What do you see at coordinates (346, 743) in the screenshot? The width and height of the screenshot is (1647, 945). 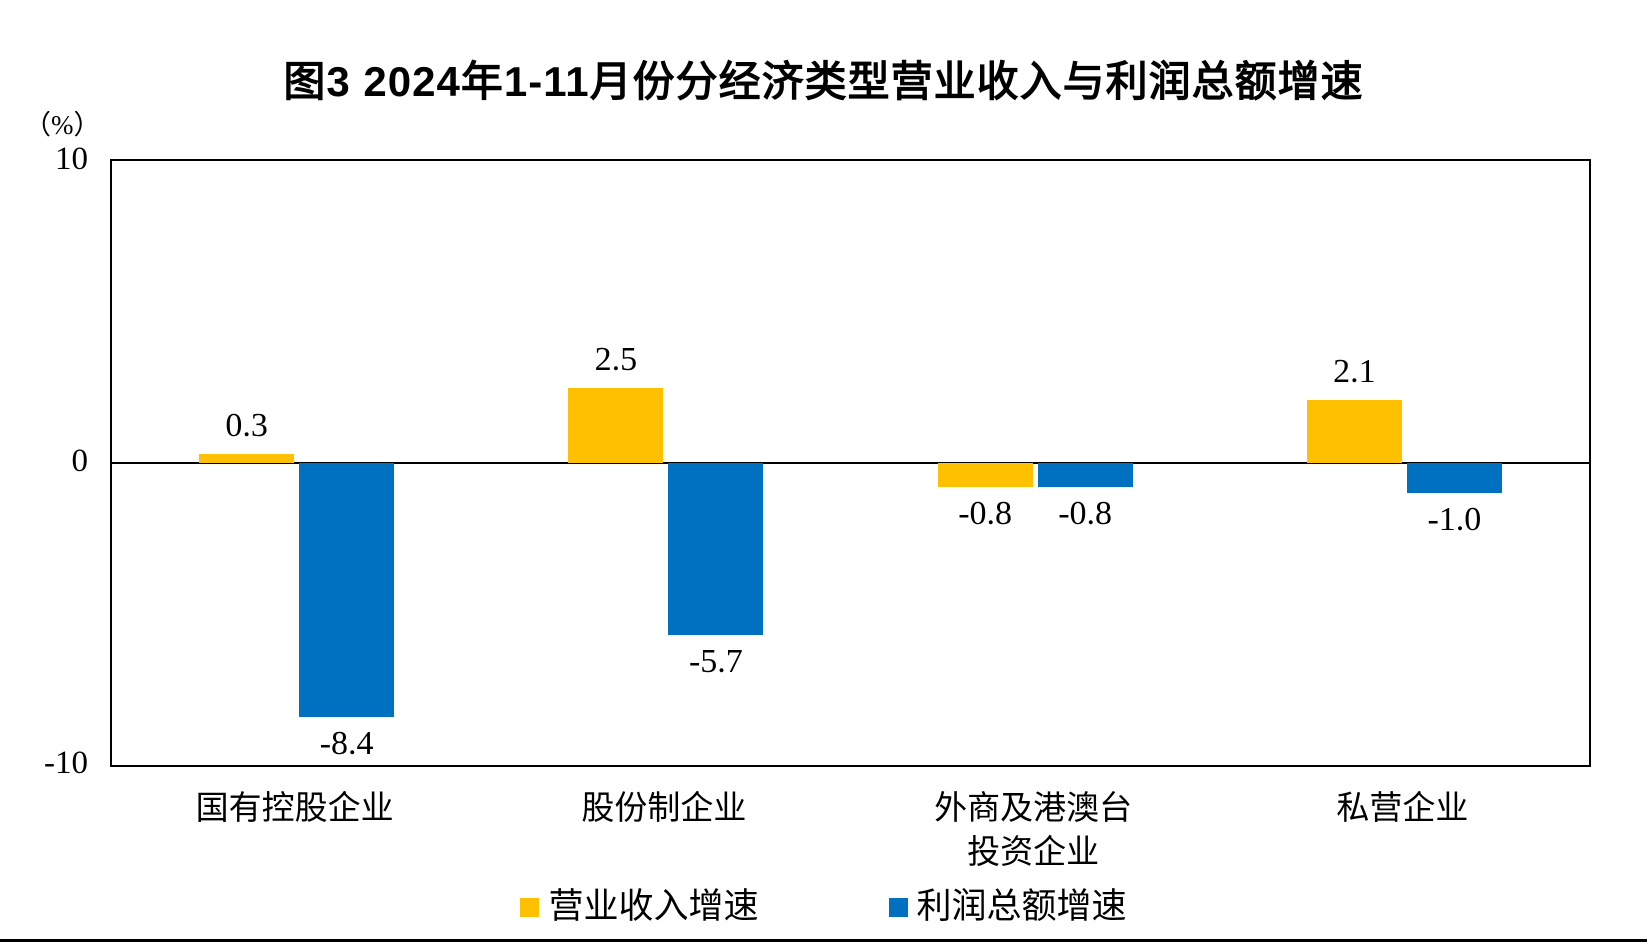 I see `bar-value-label: -8.4` at bounding box center [346, 743].